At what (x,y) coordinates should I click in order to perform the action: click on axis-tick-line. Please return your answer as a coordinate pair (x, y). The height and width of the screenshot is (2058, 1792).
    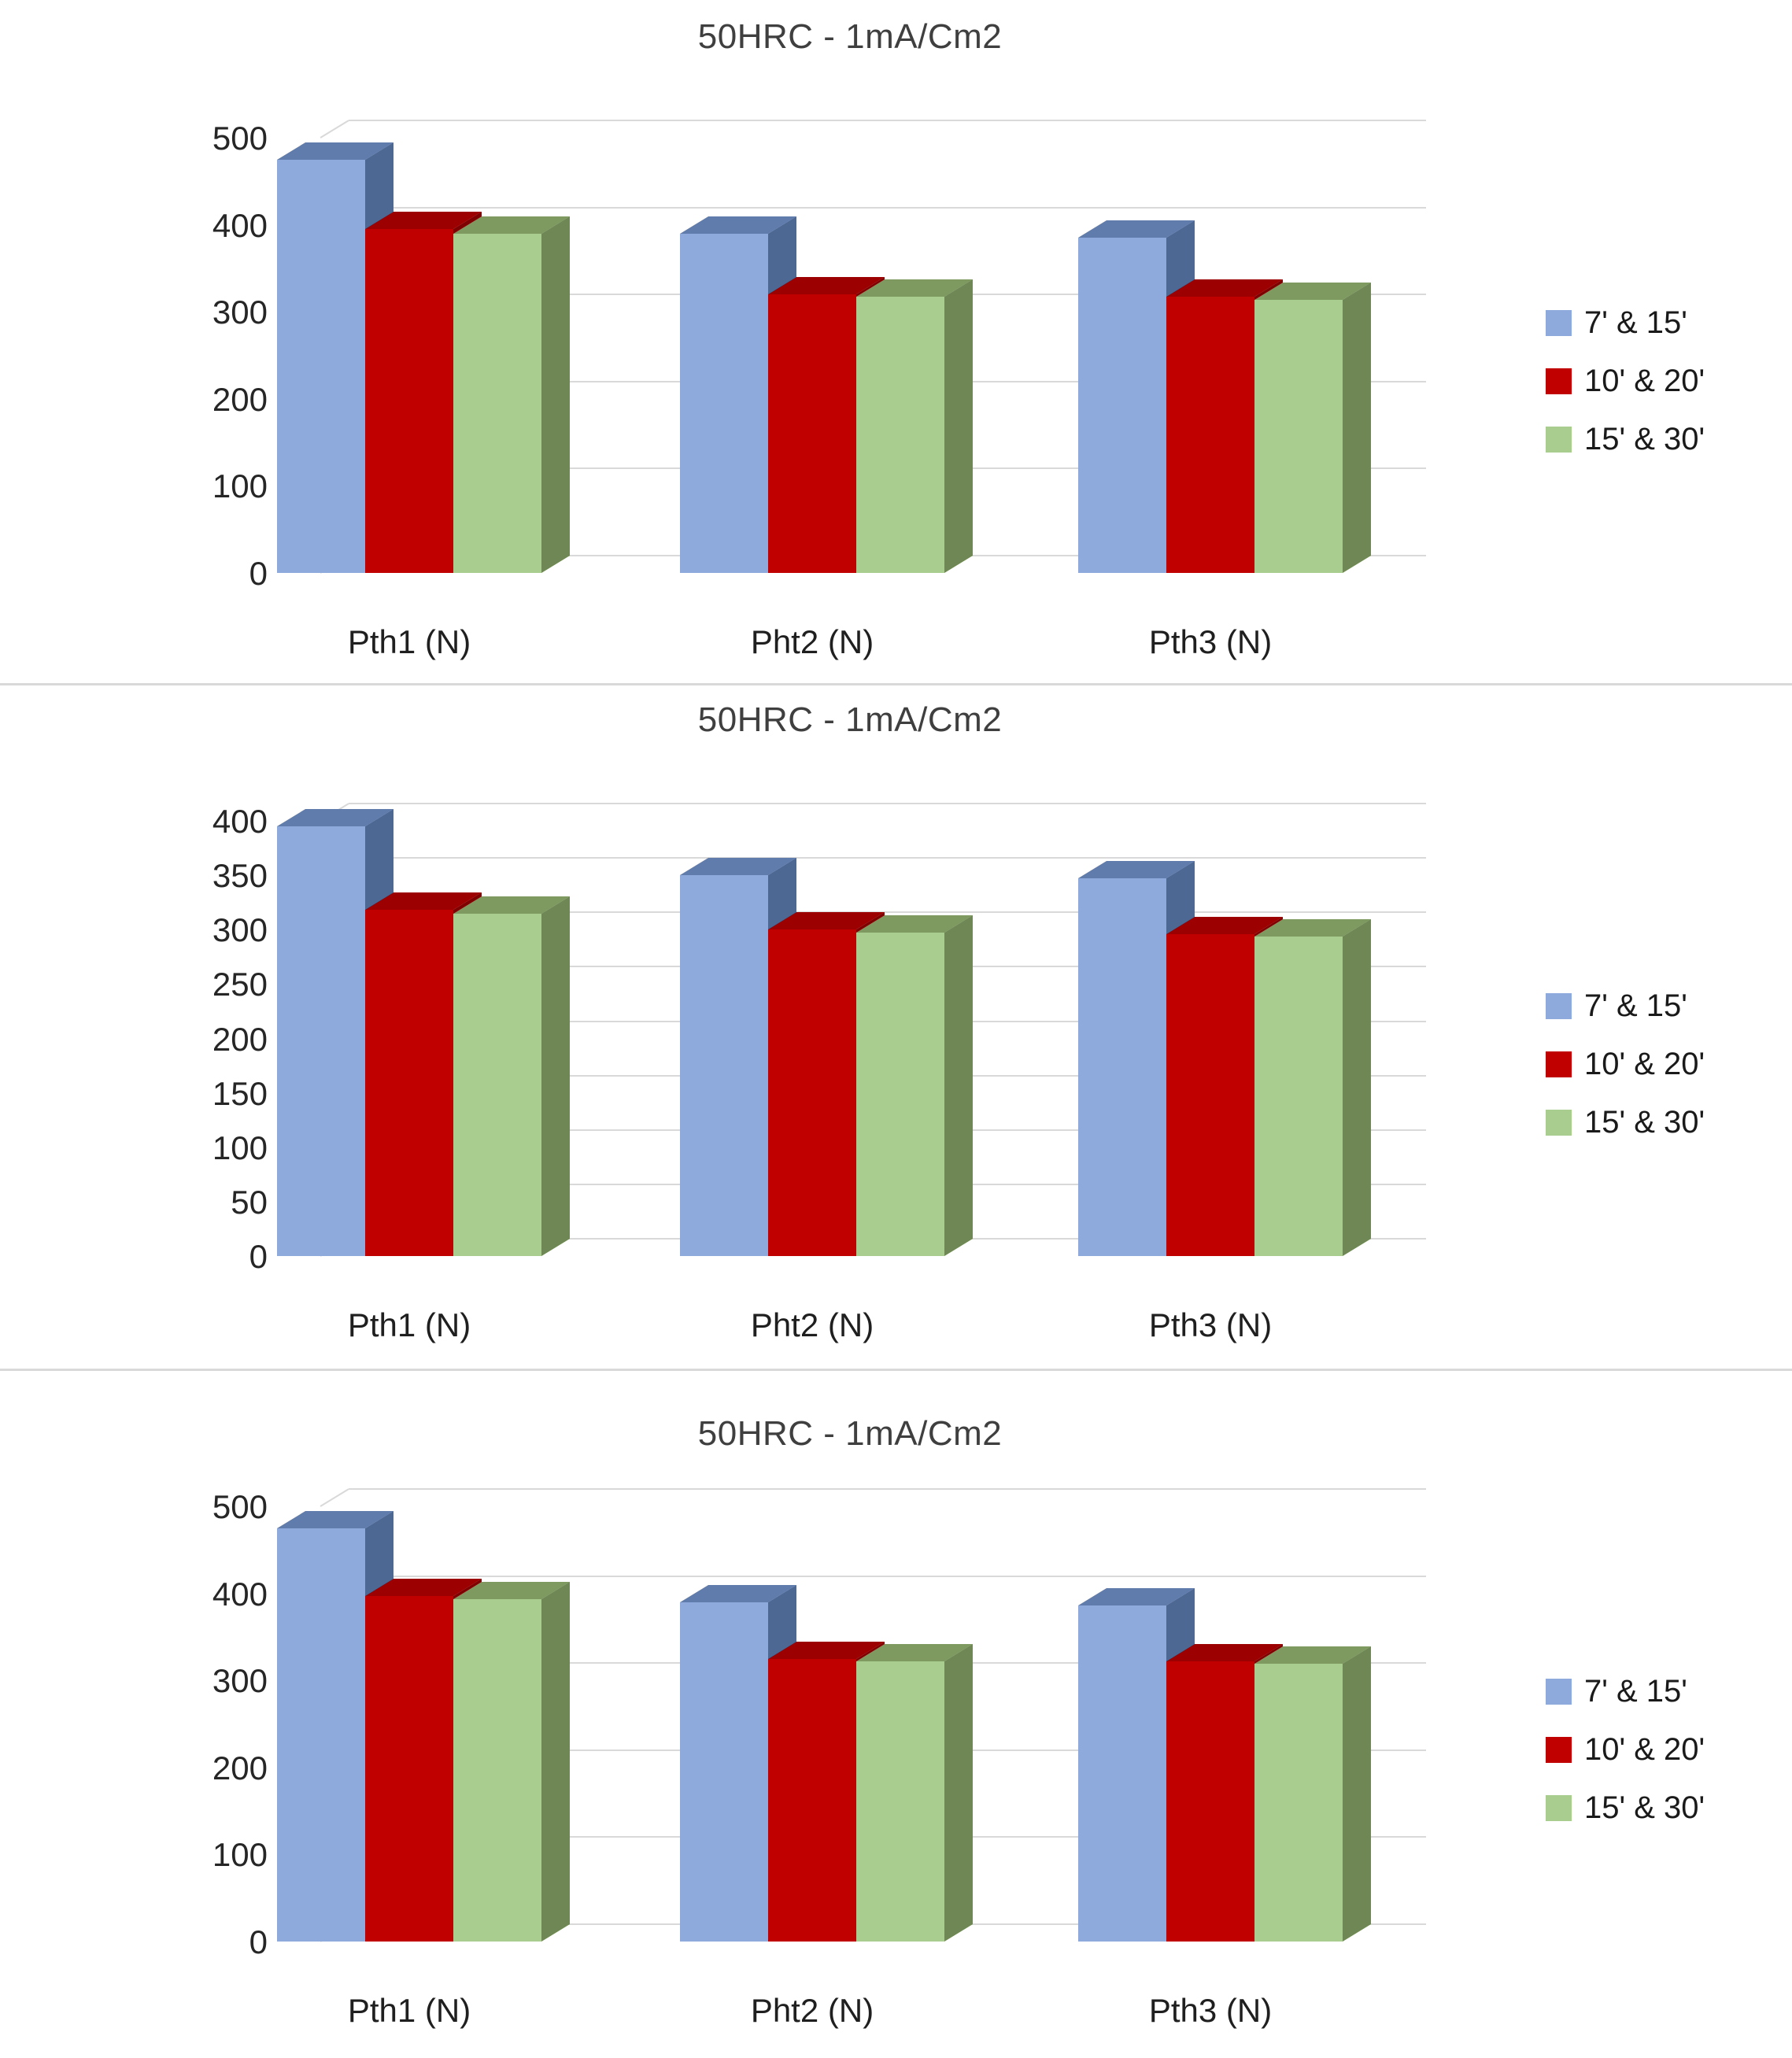
    Looking at the image, I should click on (334, 129).